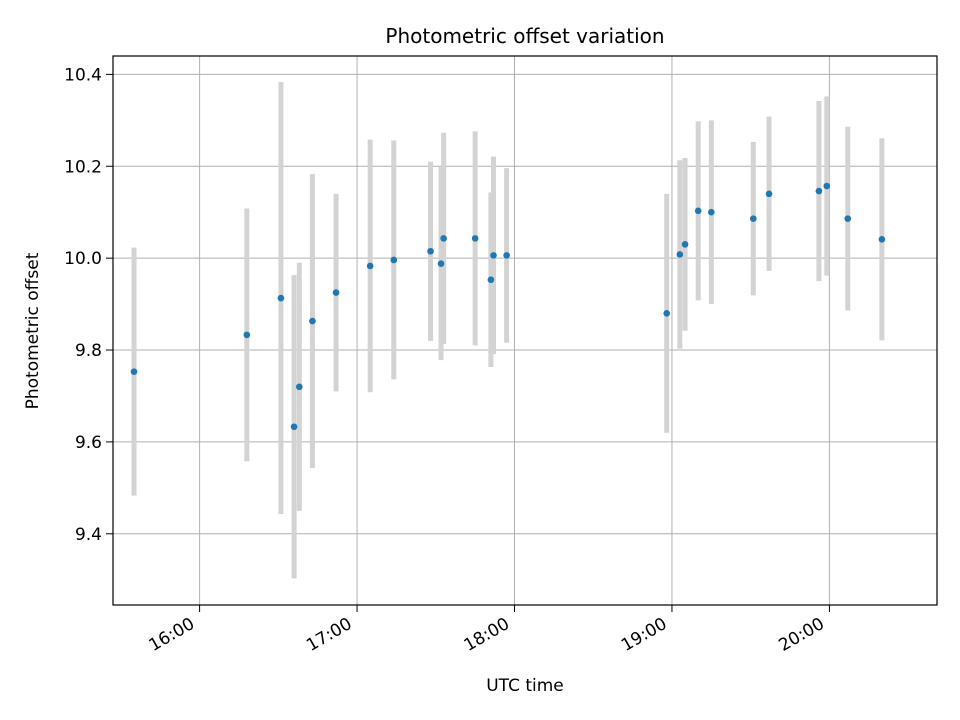 The height and width of the screenshot is (720, 960). I want to click on x-tick-label: 17:00, so click(329, 635).